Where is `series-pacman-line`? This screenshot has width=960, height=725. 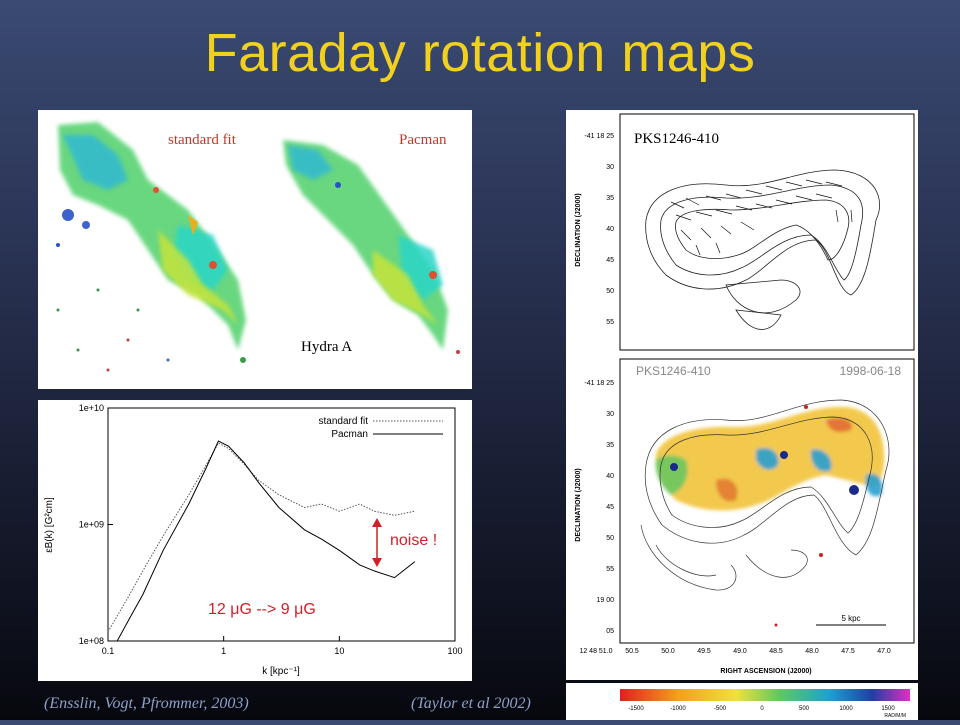
series-pacman-line is located at coordinates (266, 541).